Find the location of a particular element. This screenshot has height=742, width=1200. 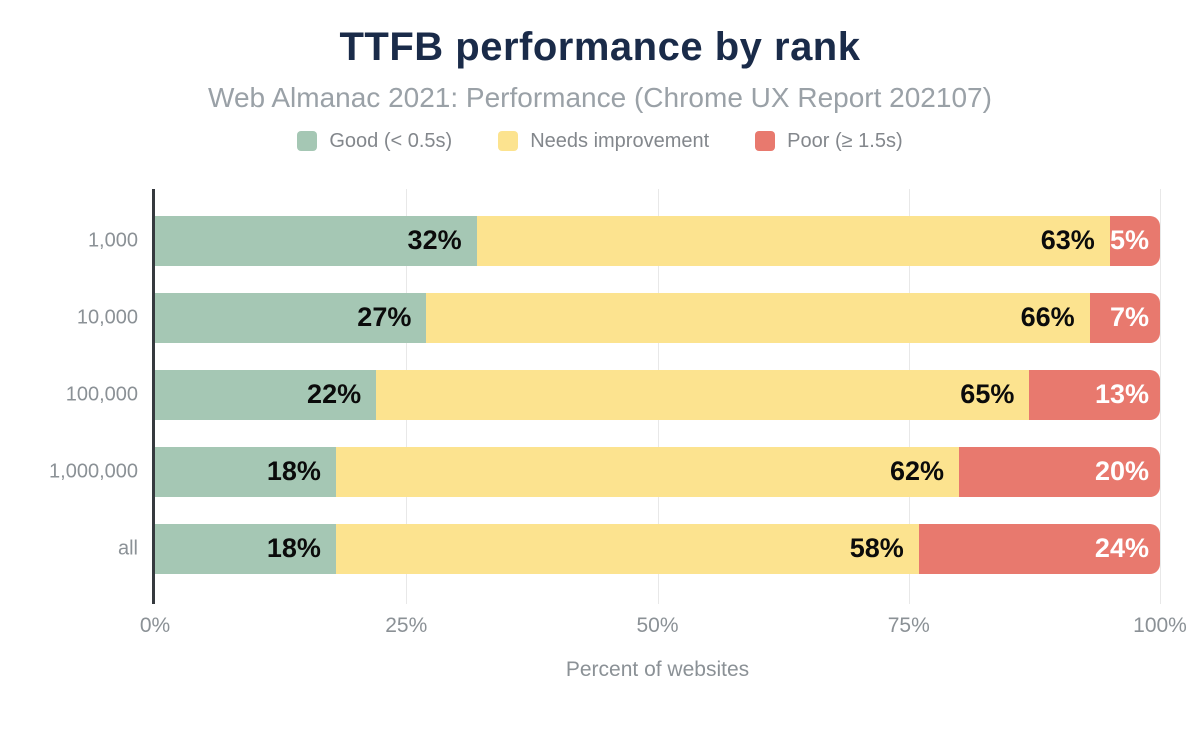

y-axis-label: 1,000 is located at coordinates (112, 240).